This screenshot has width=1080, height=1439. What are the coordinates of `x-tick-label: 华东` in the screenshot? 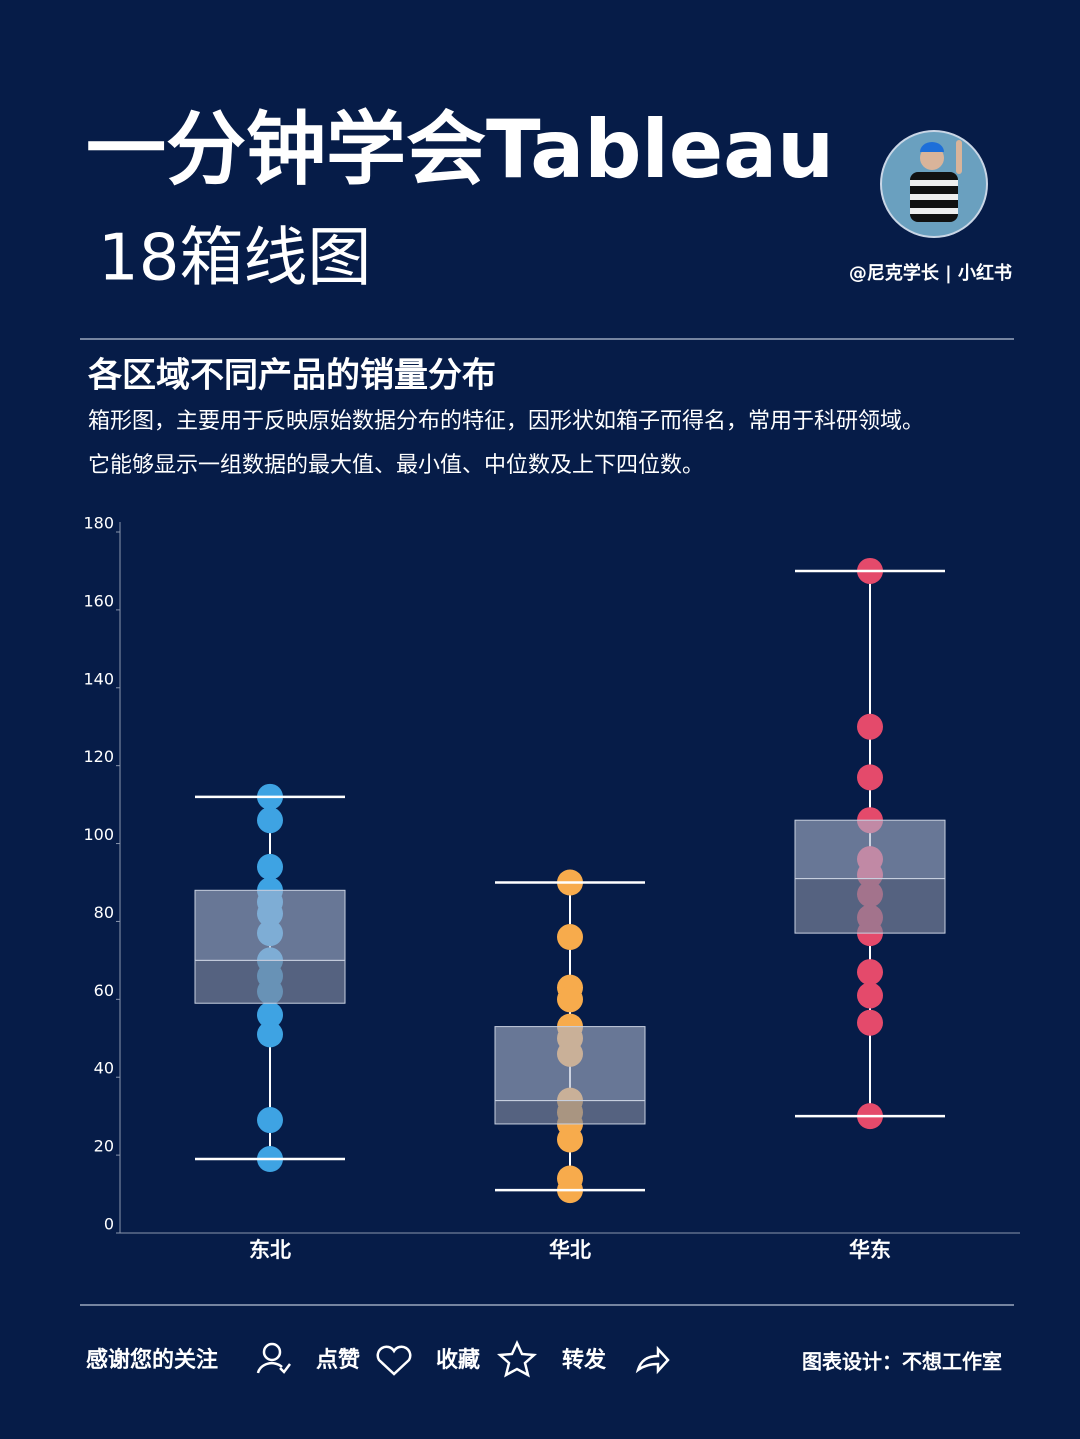 It's located at (870, 1250).